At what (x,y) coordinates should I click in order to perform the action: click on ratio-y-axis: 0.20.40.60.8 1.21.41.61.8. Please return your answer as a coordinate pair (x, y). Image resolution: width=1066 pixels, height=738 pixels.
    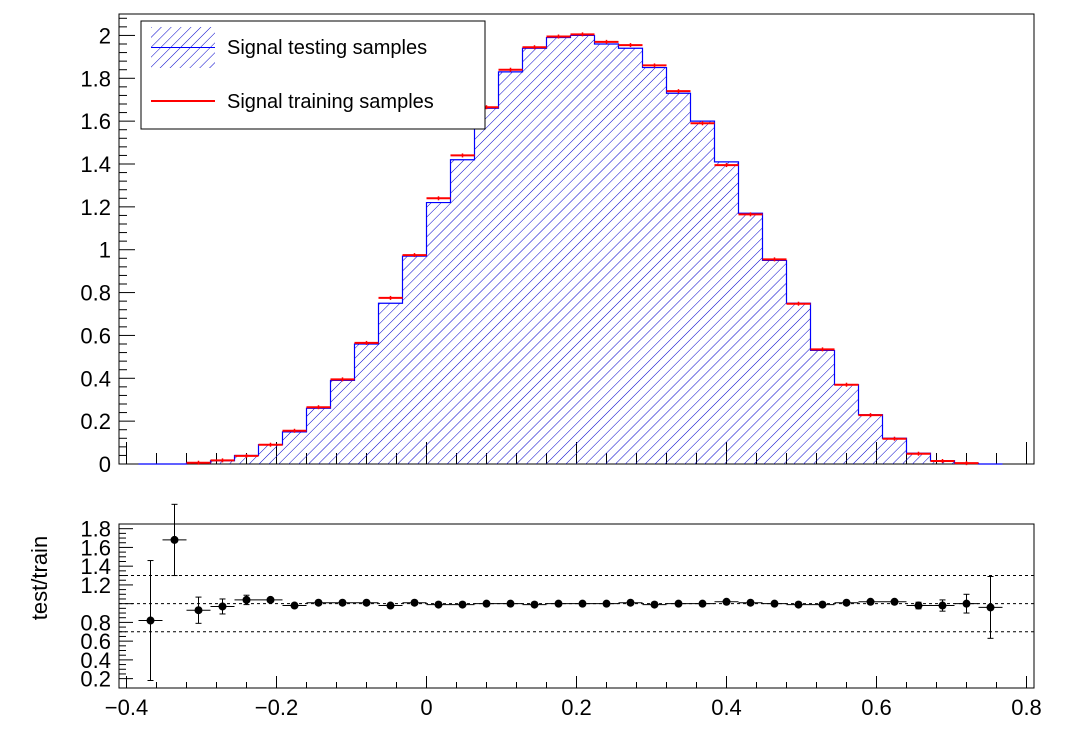
    Looking at the image, I should click on (106, 604).